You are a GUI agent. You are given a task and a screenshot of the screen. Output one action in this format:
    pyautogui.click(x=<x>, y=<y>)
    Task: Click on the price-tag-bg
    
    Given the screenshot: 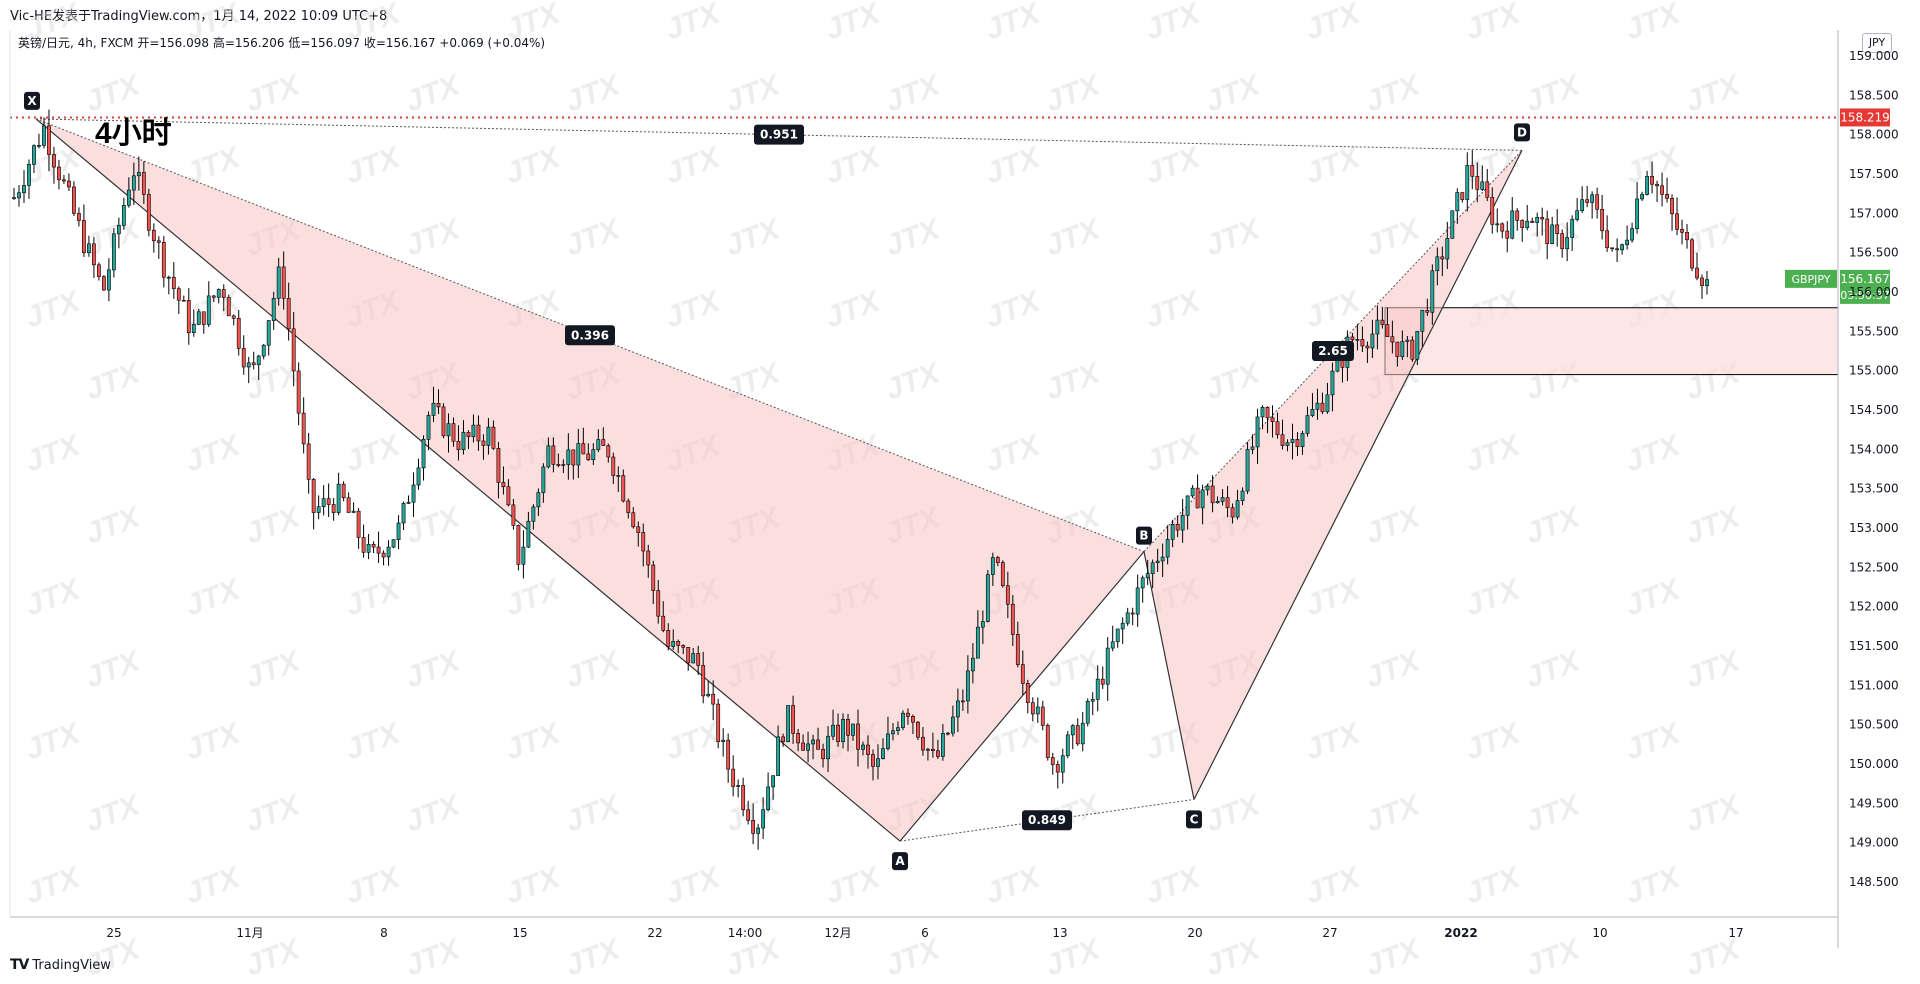 What is the action you would take?
    pyautogui.click(x=1865, y=286)
    